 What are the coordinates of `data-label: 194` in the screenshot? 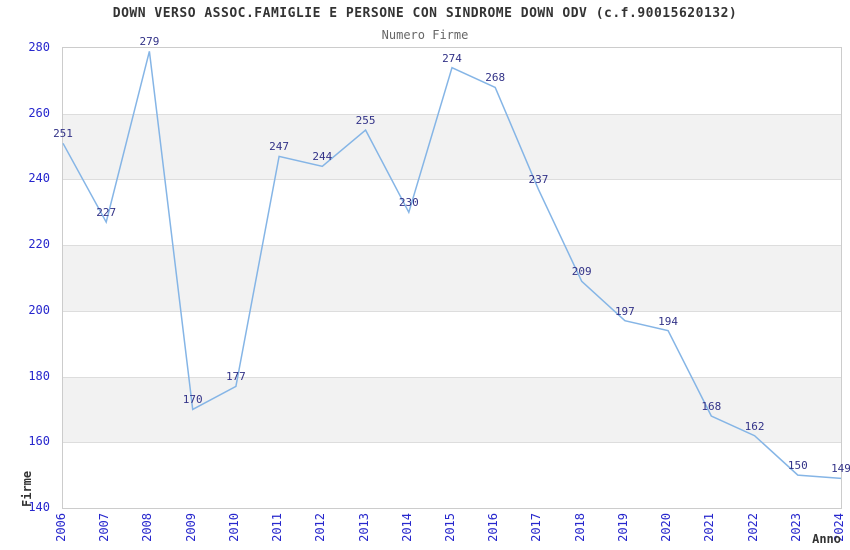 It's located at (668, 321).